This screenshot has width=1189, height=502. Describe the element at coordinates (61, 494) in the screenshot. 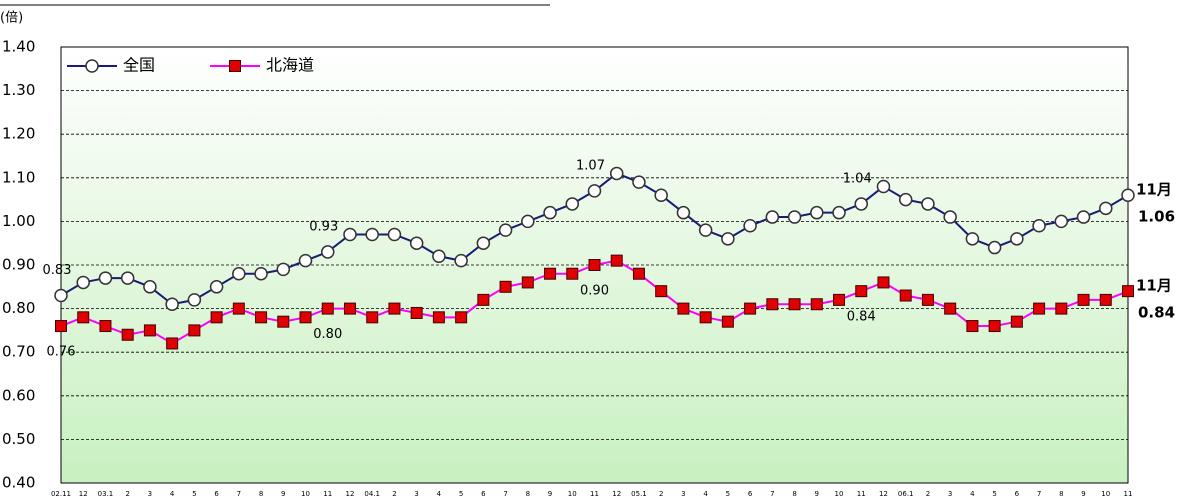

I see `x-tick-label: 02.11` at that location.